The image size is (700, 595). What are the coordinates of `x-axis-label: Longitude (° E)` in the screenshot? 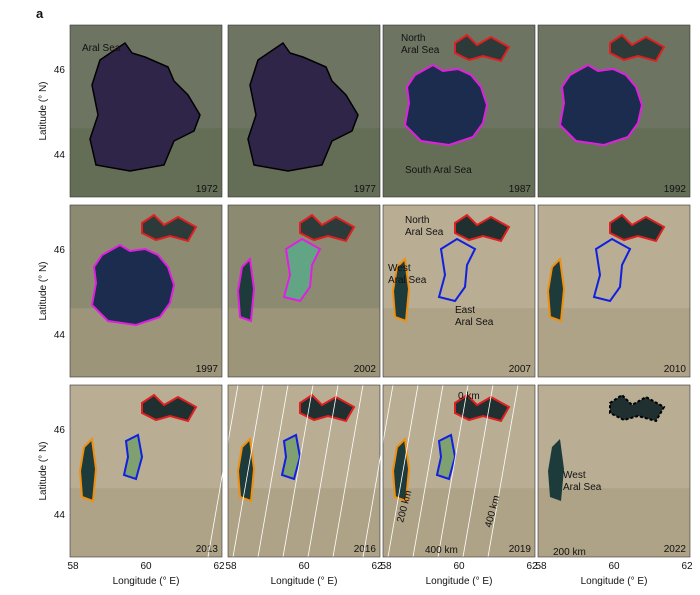 It's located at (459, 581).